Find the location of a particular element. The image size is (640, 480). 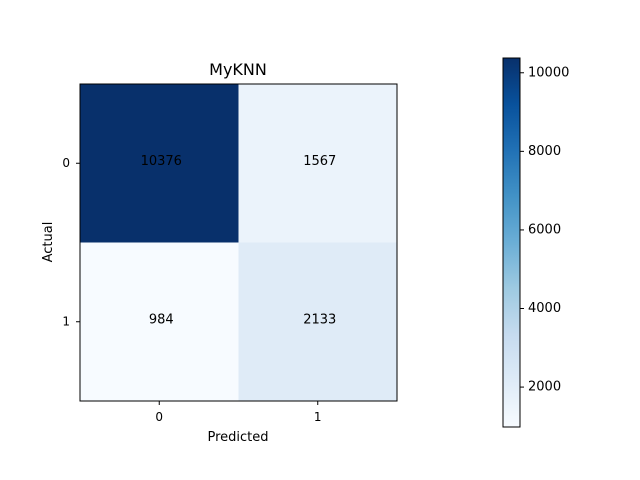

x-tick-label-0: 0 is located at coordinates (159, 417).